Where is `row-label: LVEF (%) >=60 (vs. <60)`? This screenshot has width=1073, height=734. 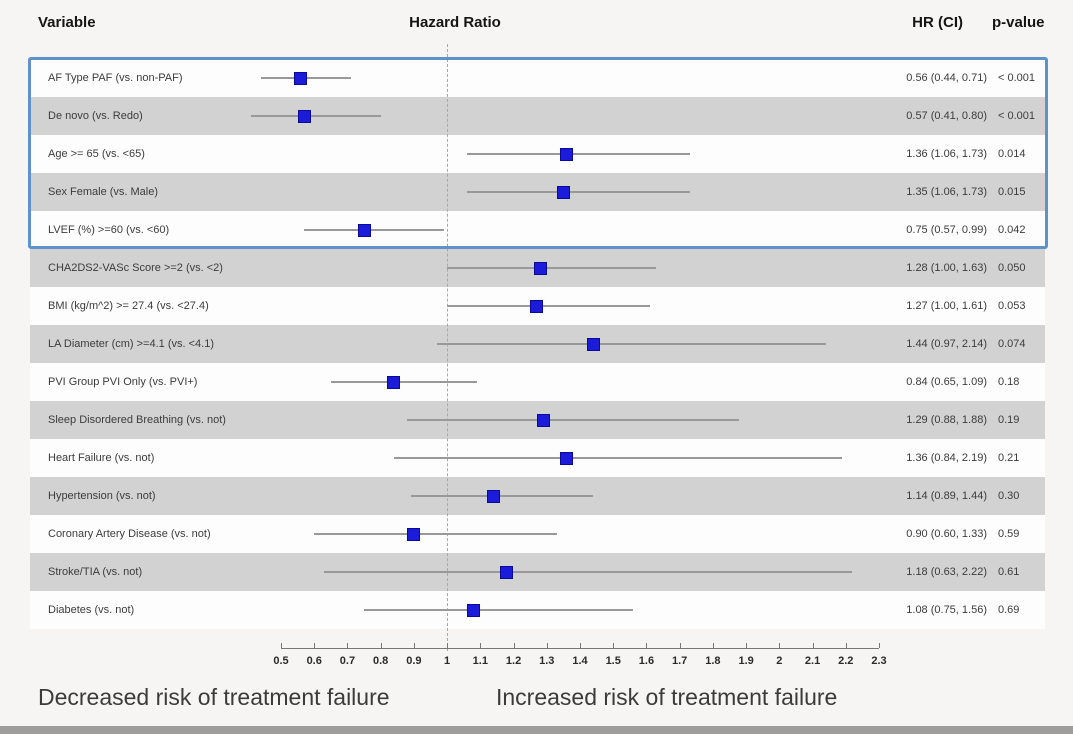
row-label: LVEF (%) >=60 (vs. <60) is located at coordinates (109, 230).